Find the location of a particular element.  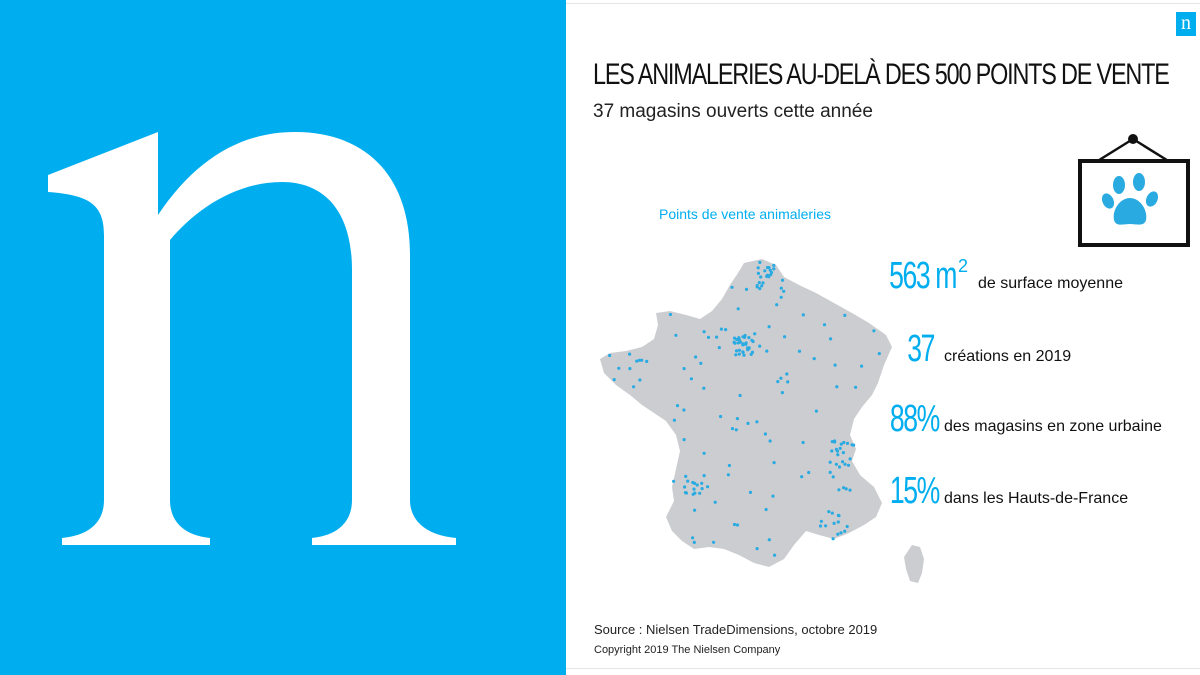

stat-surface-value: 563 m is located at coordinates (923, 276).